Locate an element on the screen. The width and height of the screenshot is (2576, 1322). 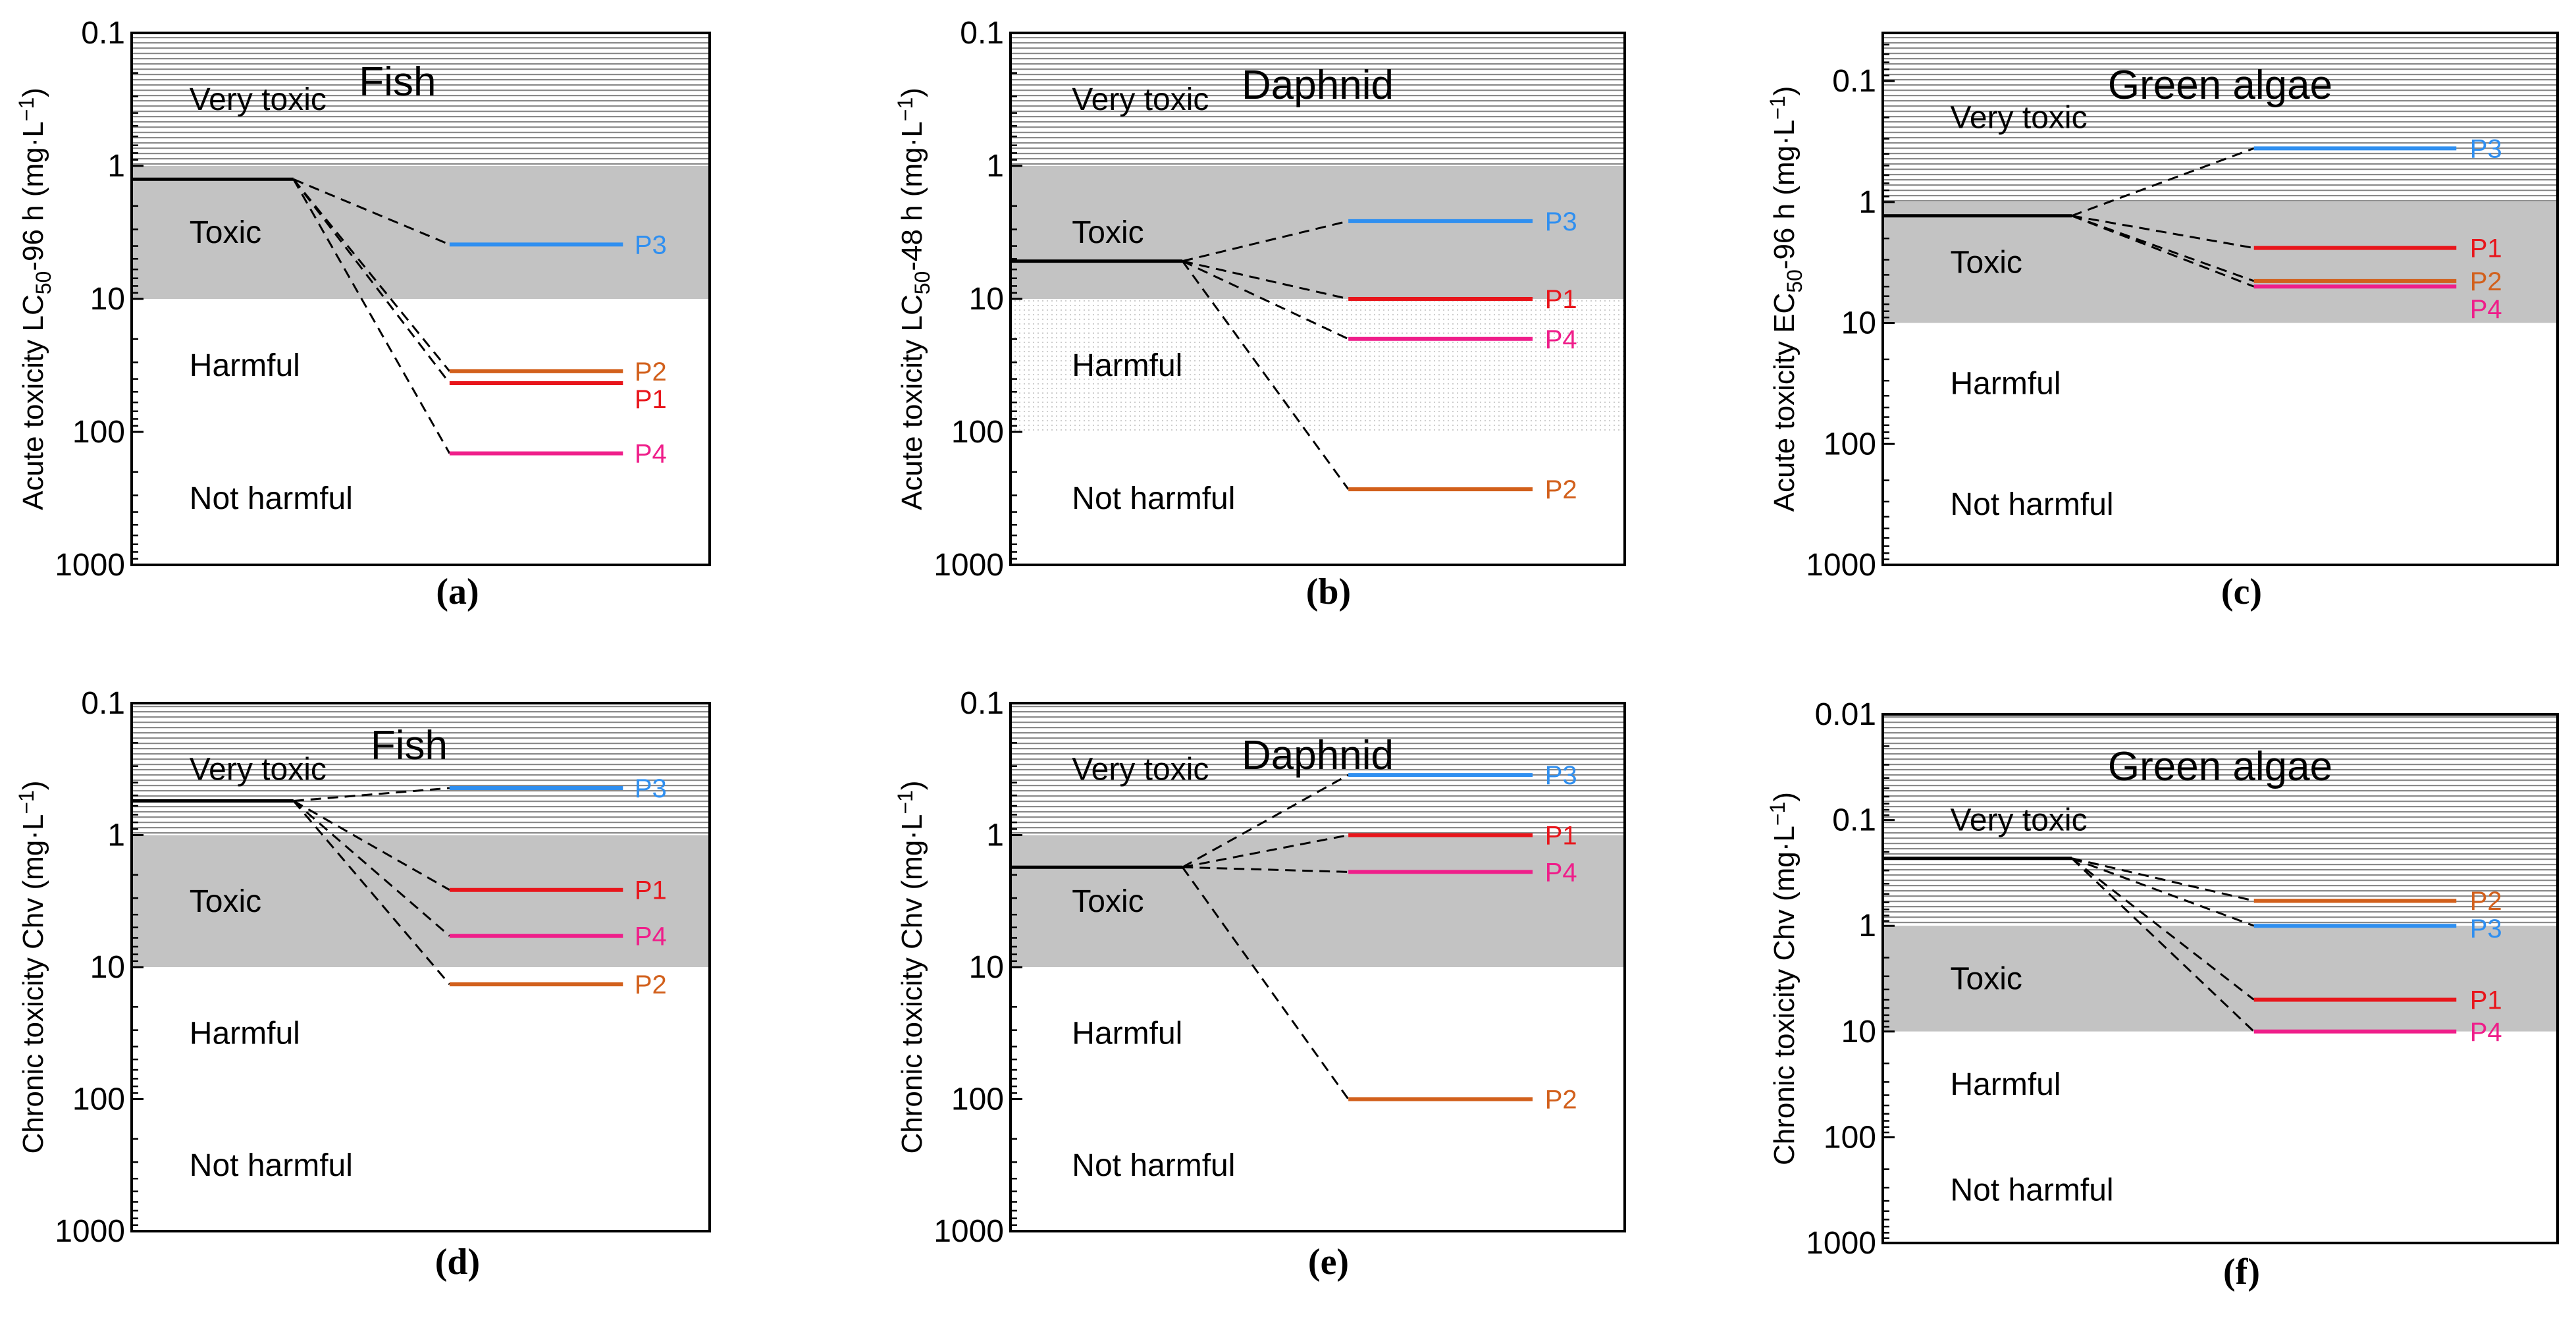
panel-title: Daphnid is located at coordinates (1318, 85).